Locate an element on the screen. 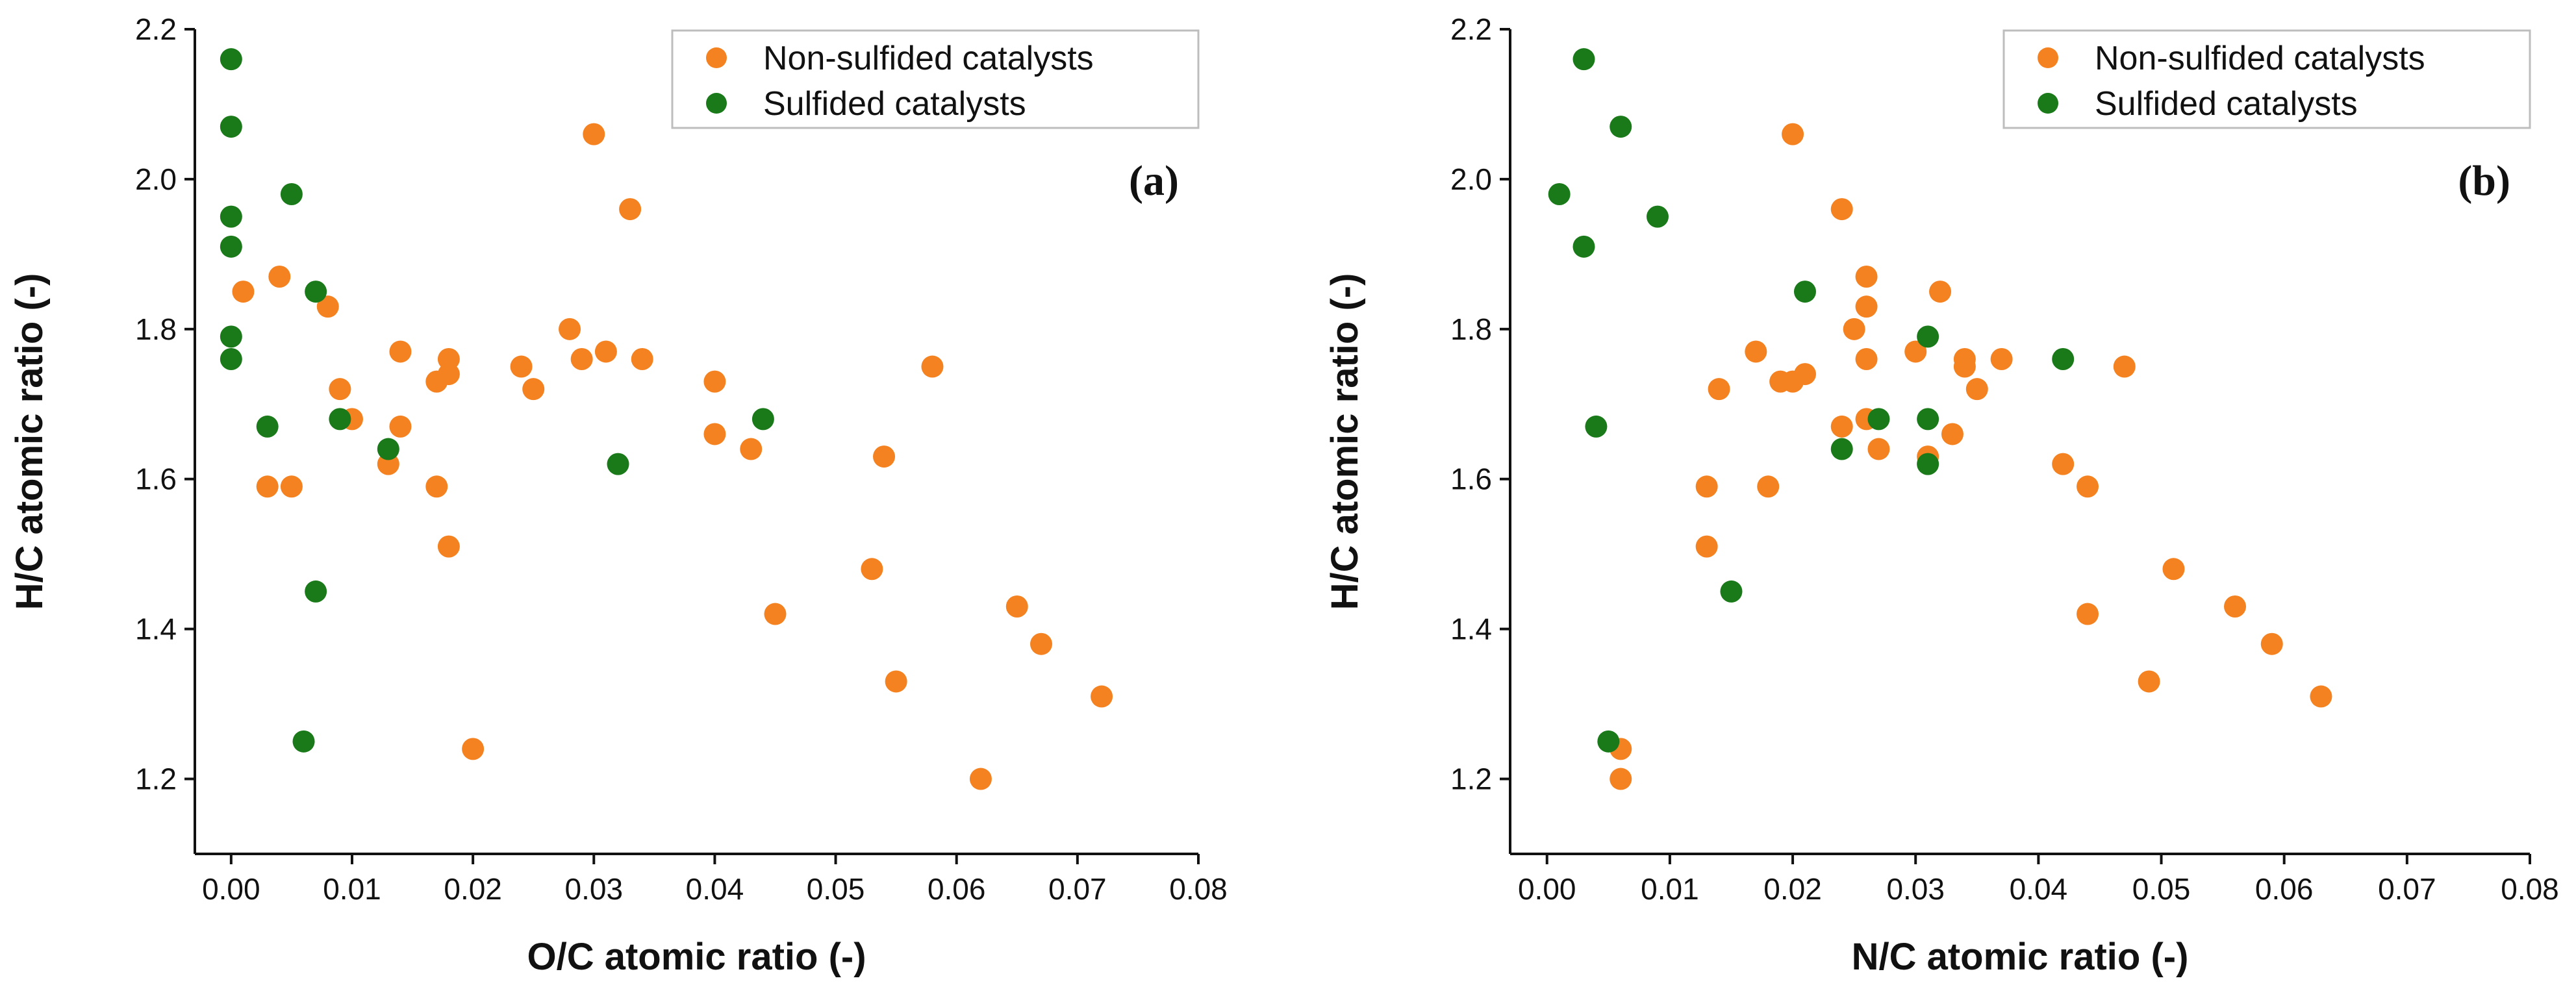 The height and width of the screenshot is (1000, 2576). x-tick-label: 0.01 is located at coordinates (352, 889).